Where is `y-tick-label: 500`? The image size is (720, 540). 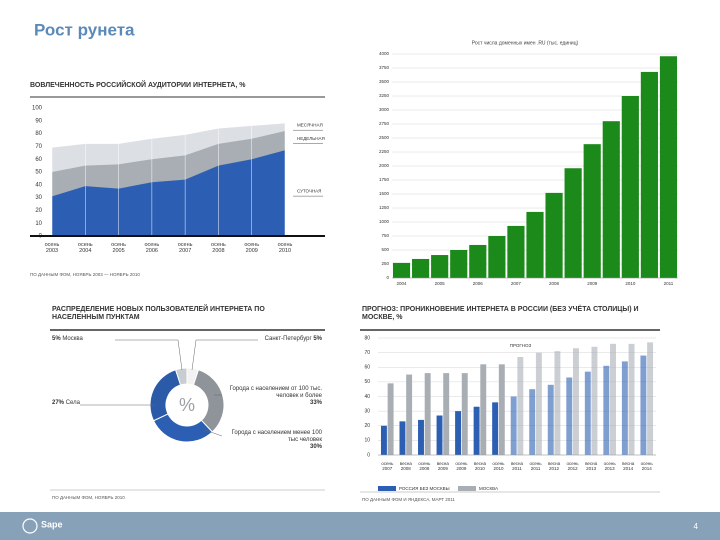
y-tick-label: 500 is located at coordinates (385, 249).